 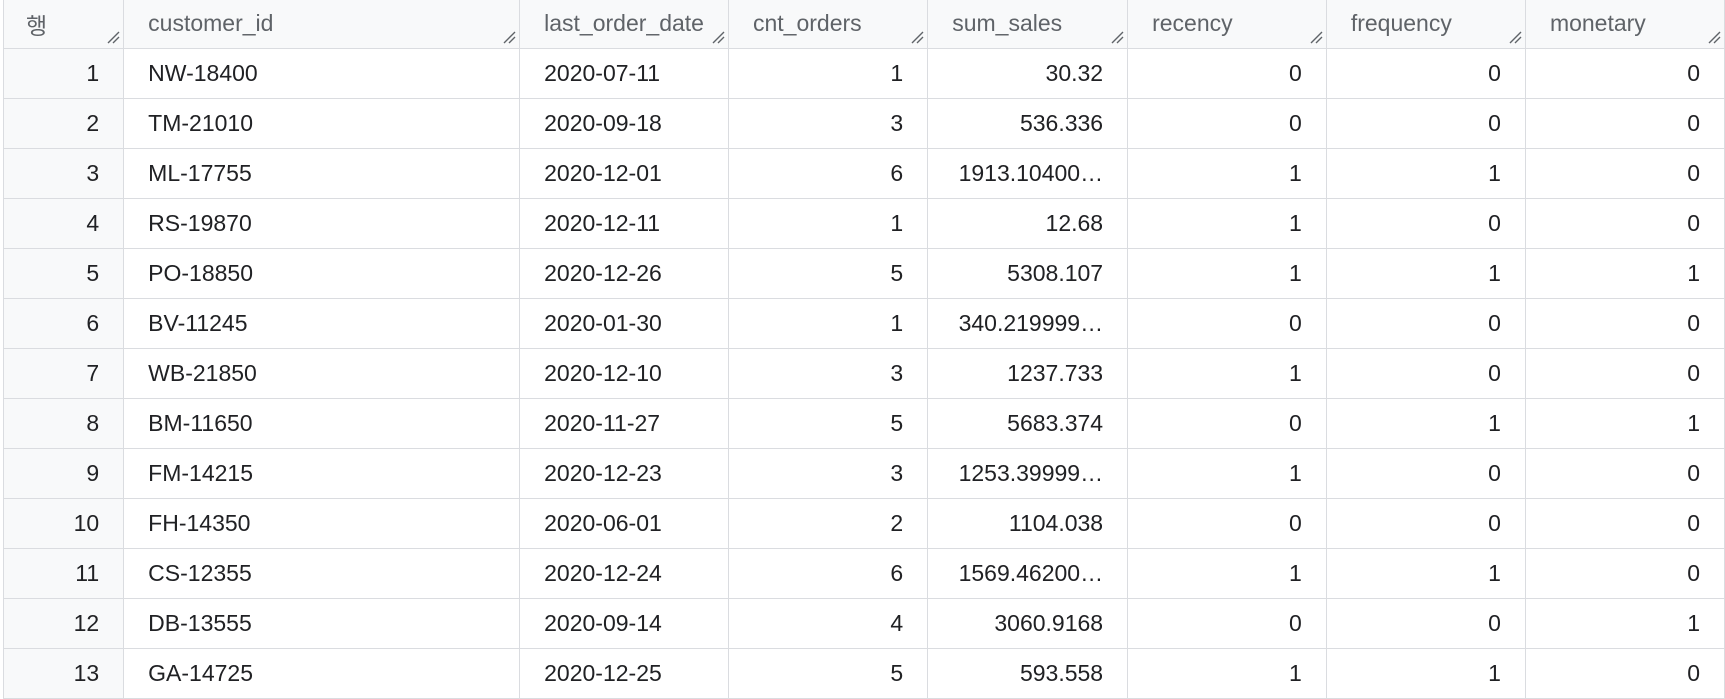 What do you see at coordinates (63, 273) in the screenshot?
I see `row-number-cell: 5` at bounding box center [63, 273].